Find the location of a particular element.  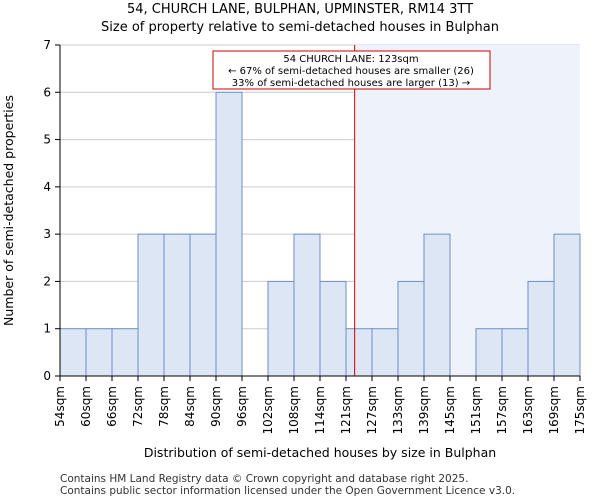

x-tick-label: 163sqm is located at coordinates (528, 410).